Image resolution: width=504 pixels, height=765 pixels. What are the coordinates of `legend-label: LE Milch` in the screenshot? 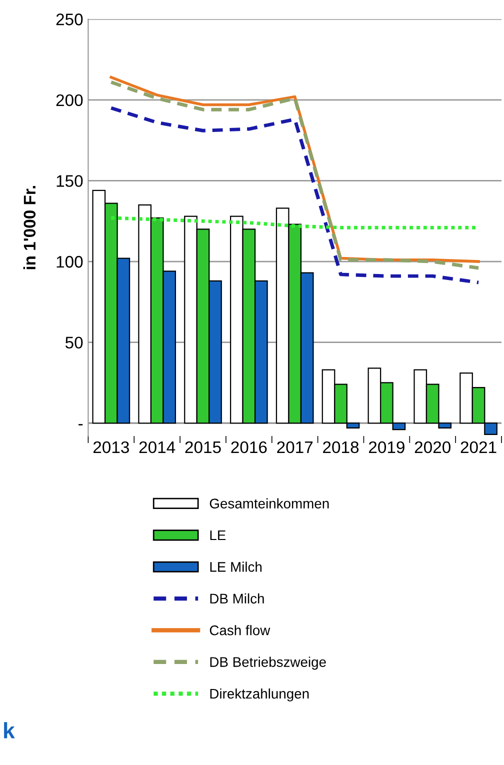 It's located at (236, 567).